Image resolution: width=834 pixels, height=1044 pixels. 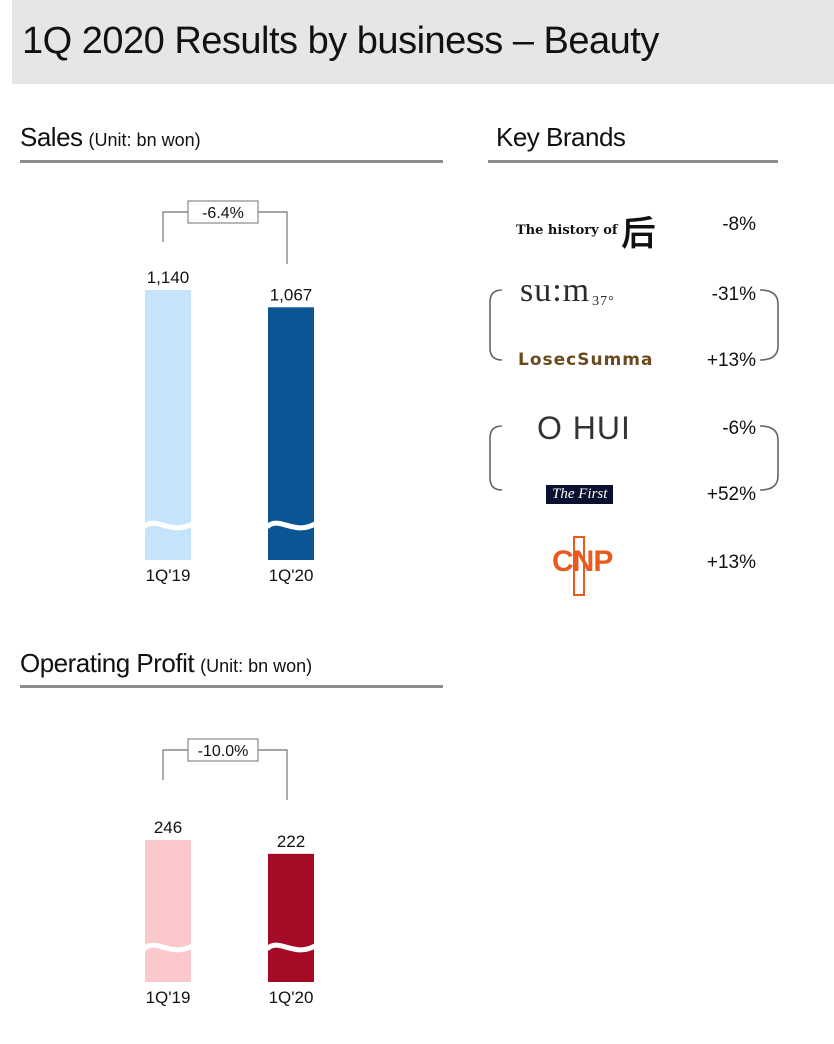 I want to click on brand-logo-sum37: su:m 37°, so click(x=567, y=291).